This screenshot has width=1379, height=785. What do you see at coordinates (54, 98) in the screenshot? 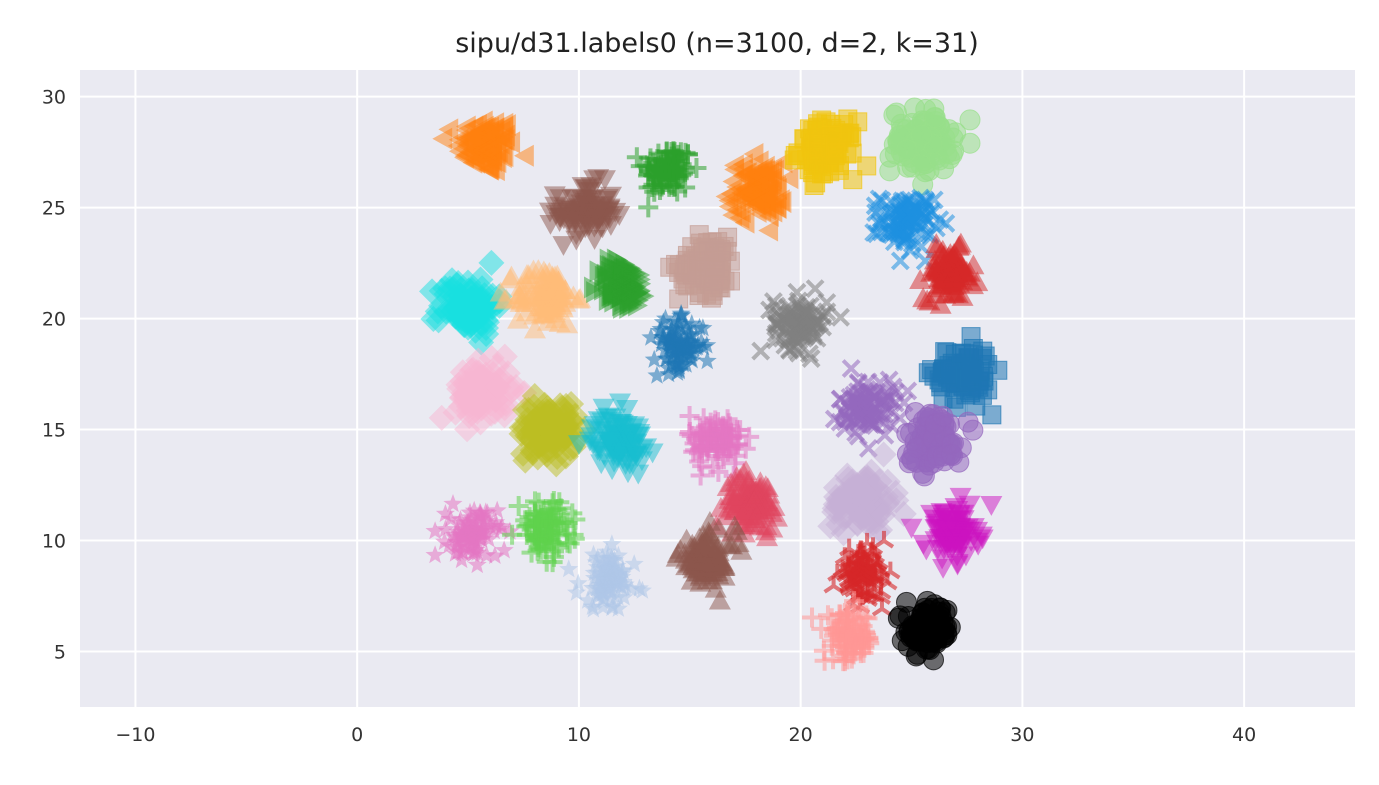
I see `y-tick-label: 30` at bounding box center [54, 98].